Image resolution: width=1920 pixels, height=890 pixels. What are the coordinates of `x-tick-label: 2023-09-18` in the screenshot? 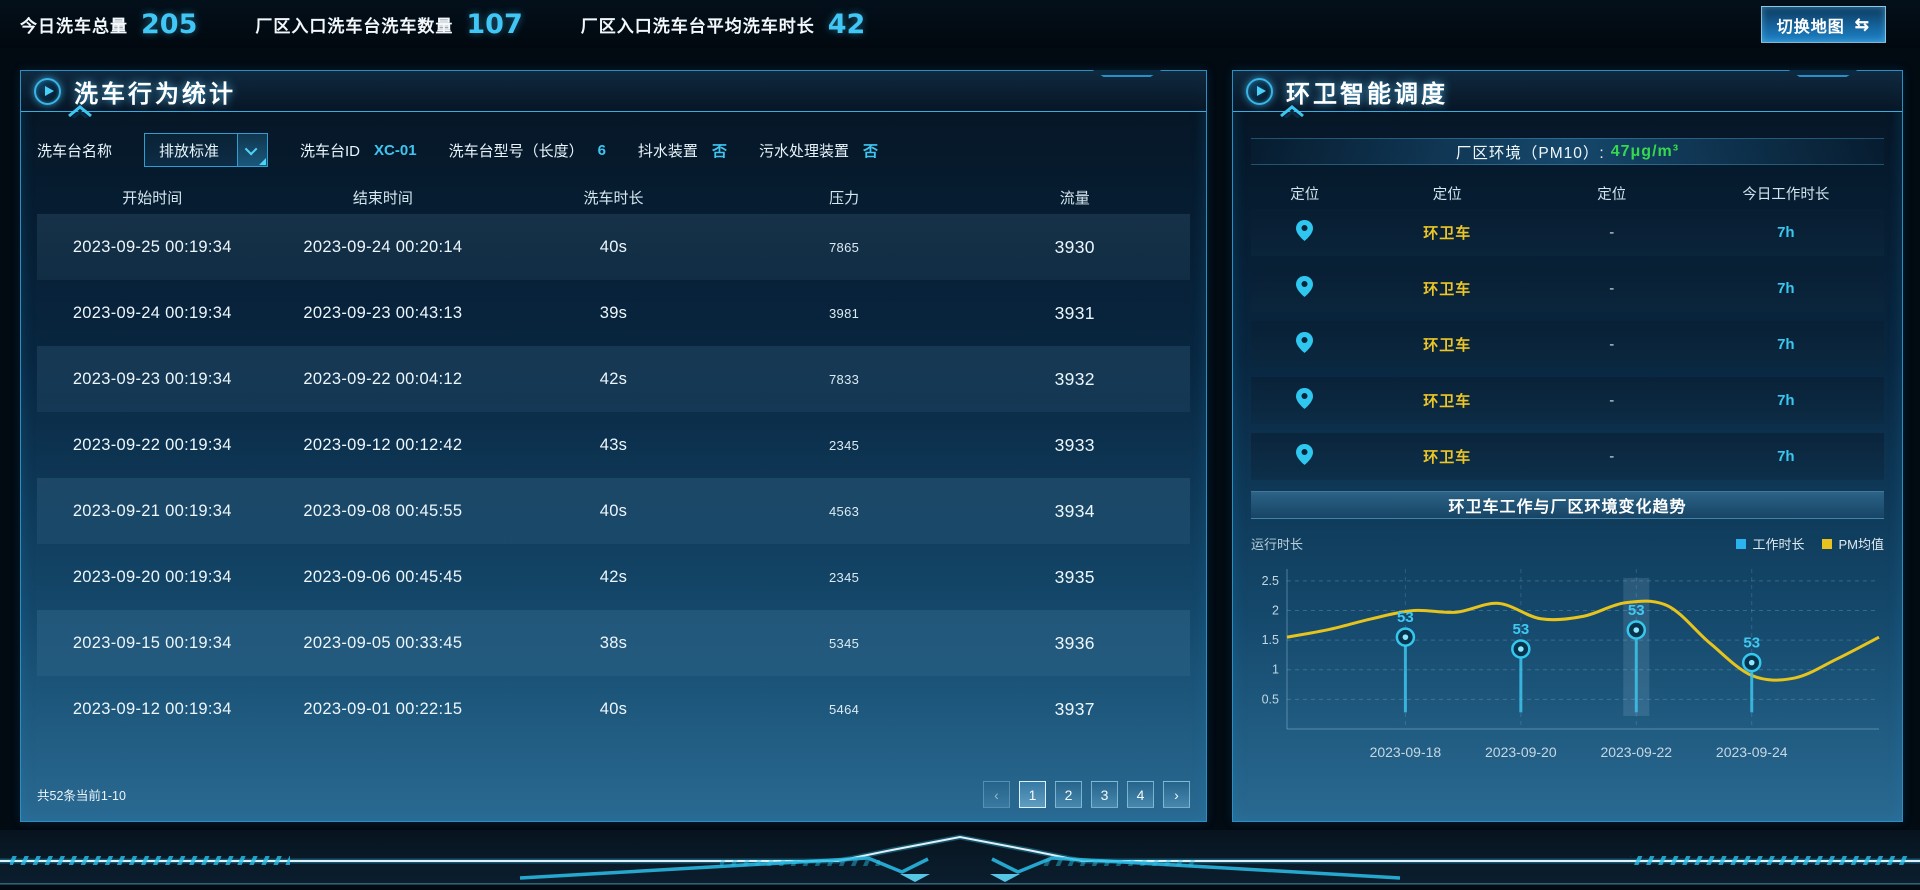 It's located at (1406, 752).